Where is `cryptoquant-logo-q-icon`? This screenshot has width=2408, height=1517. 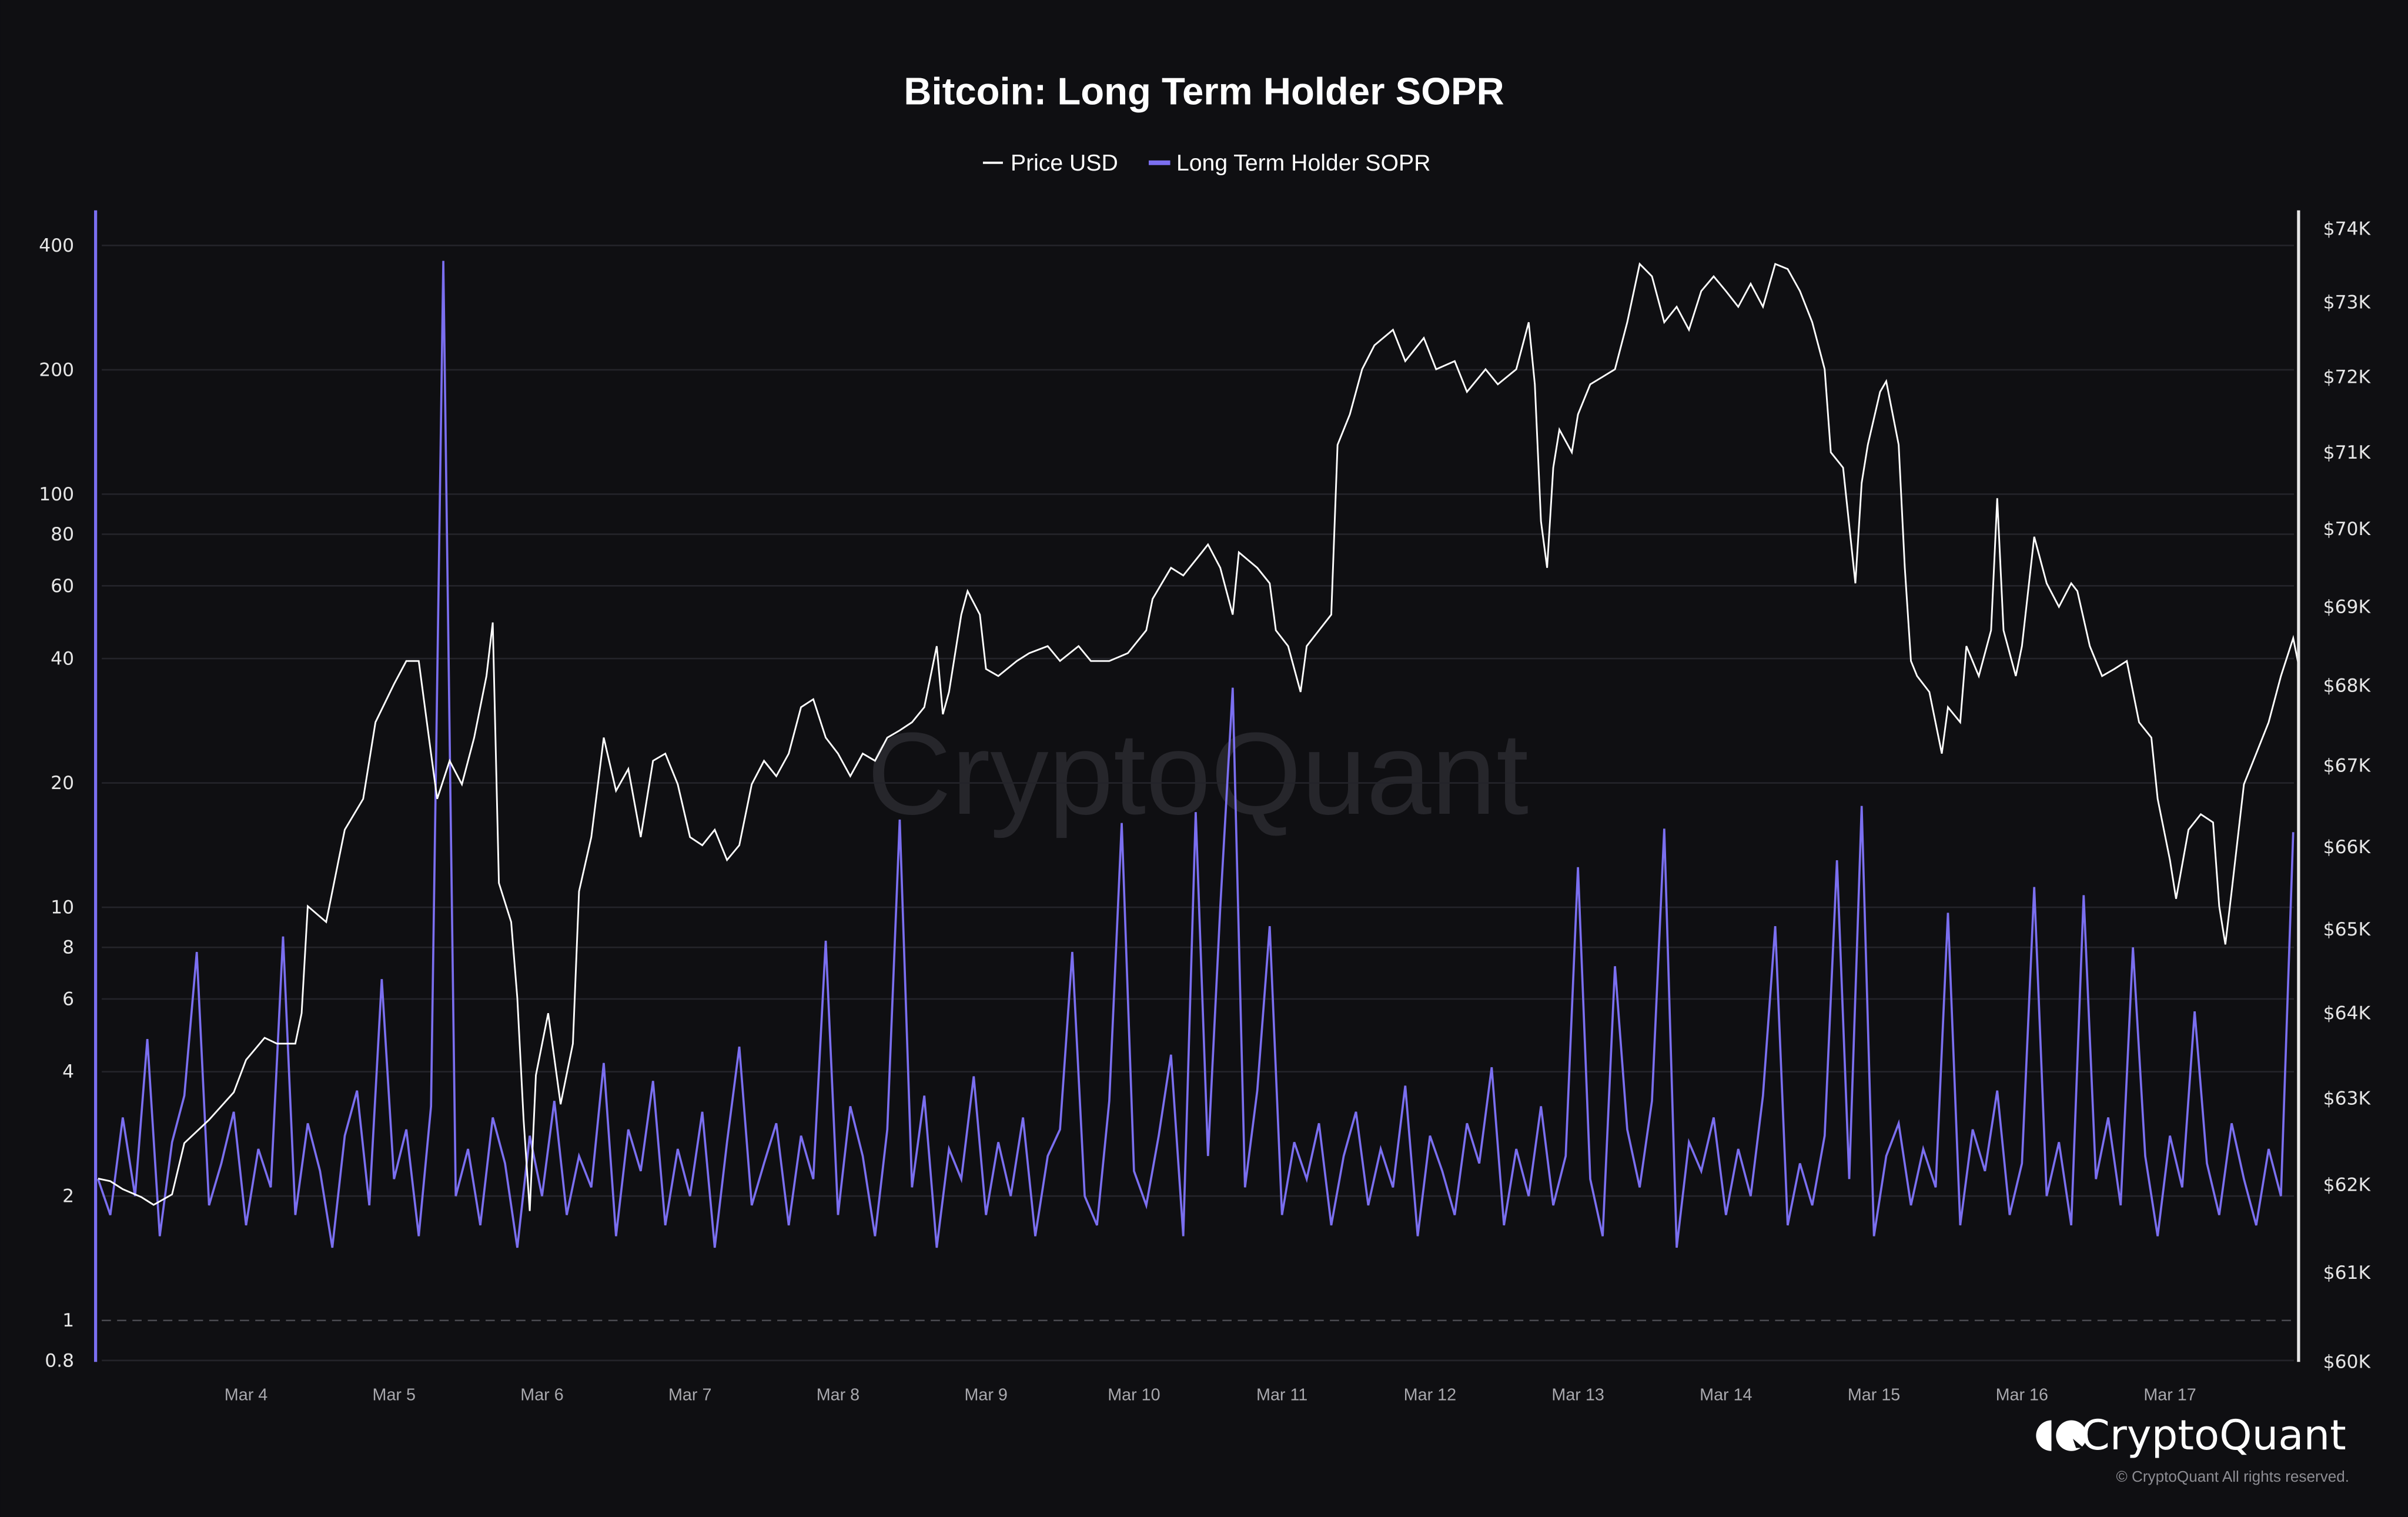 cryptoquant-logo-q-icon is located at coordinates (2071, 1436).